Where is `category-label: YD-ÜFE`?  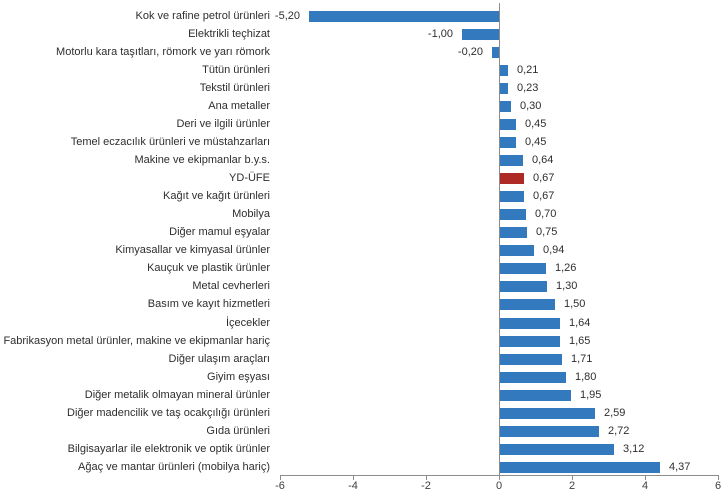
category-label: YD-ÜFE is located at coordinates (249, 178).